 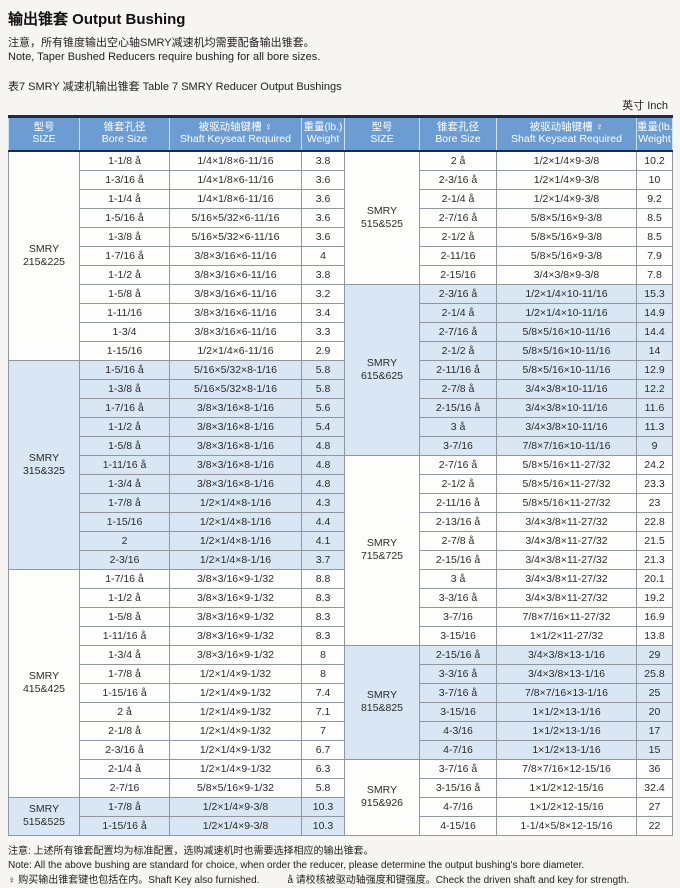 What do you see at coordinates (124, 133) in the screenshot?
I see `col-header-bore-left: 锥套孔径 Bore Size` at bounding box center [124, 133].